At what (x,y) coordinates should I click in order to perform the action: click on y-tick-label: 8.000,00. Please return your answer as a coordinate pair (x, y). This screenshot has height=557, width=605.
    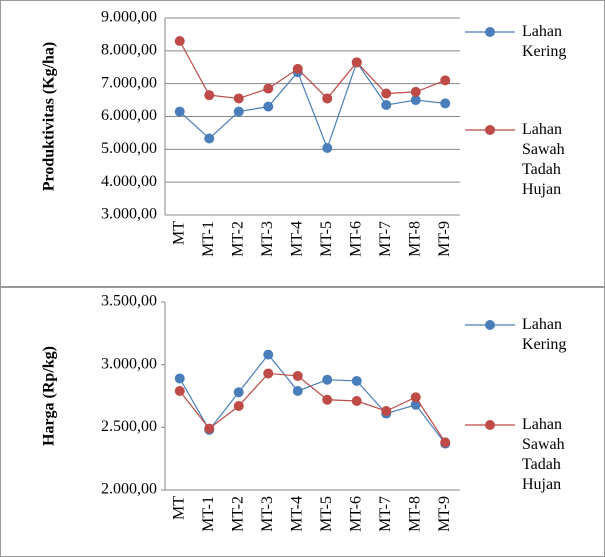
    Looking at the image, I should click on (129, 50).